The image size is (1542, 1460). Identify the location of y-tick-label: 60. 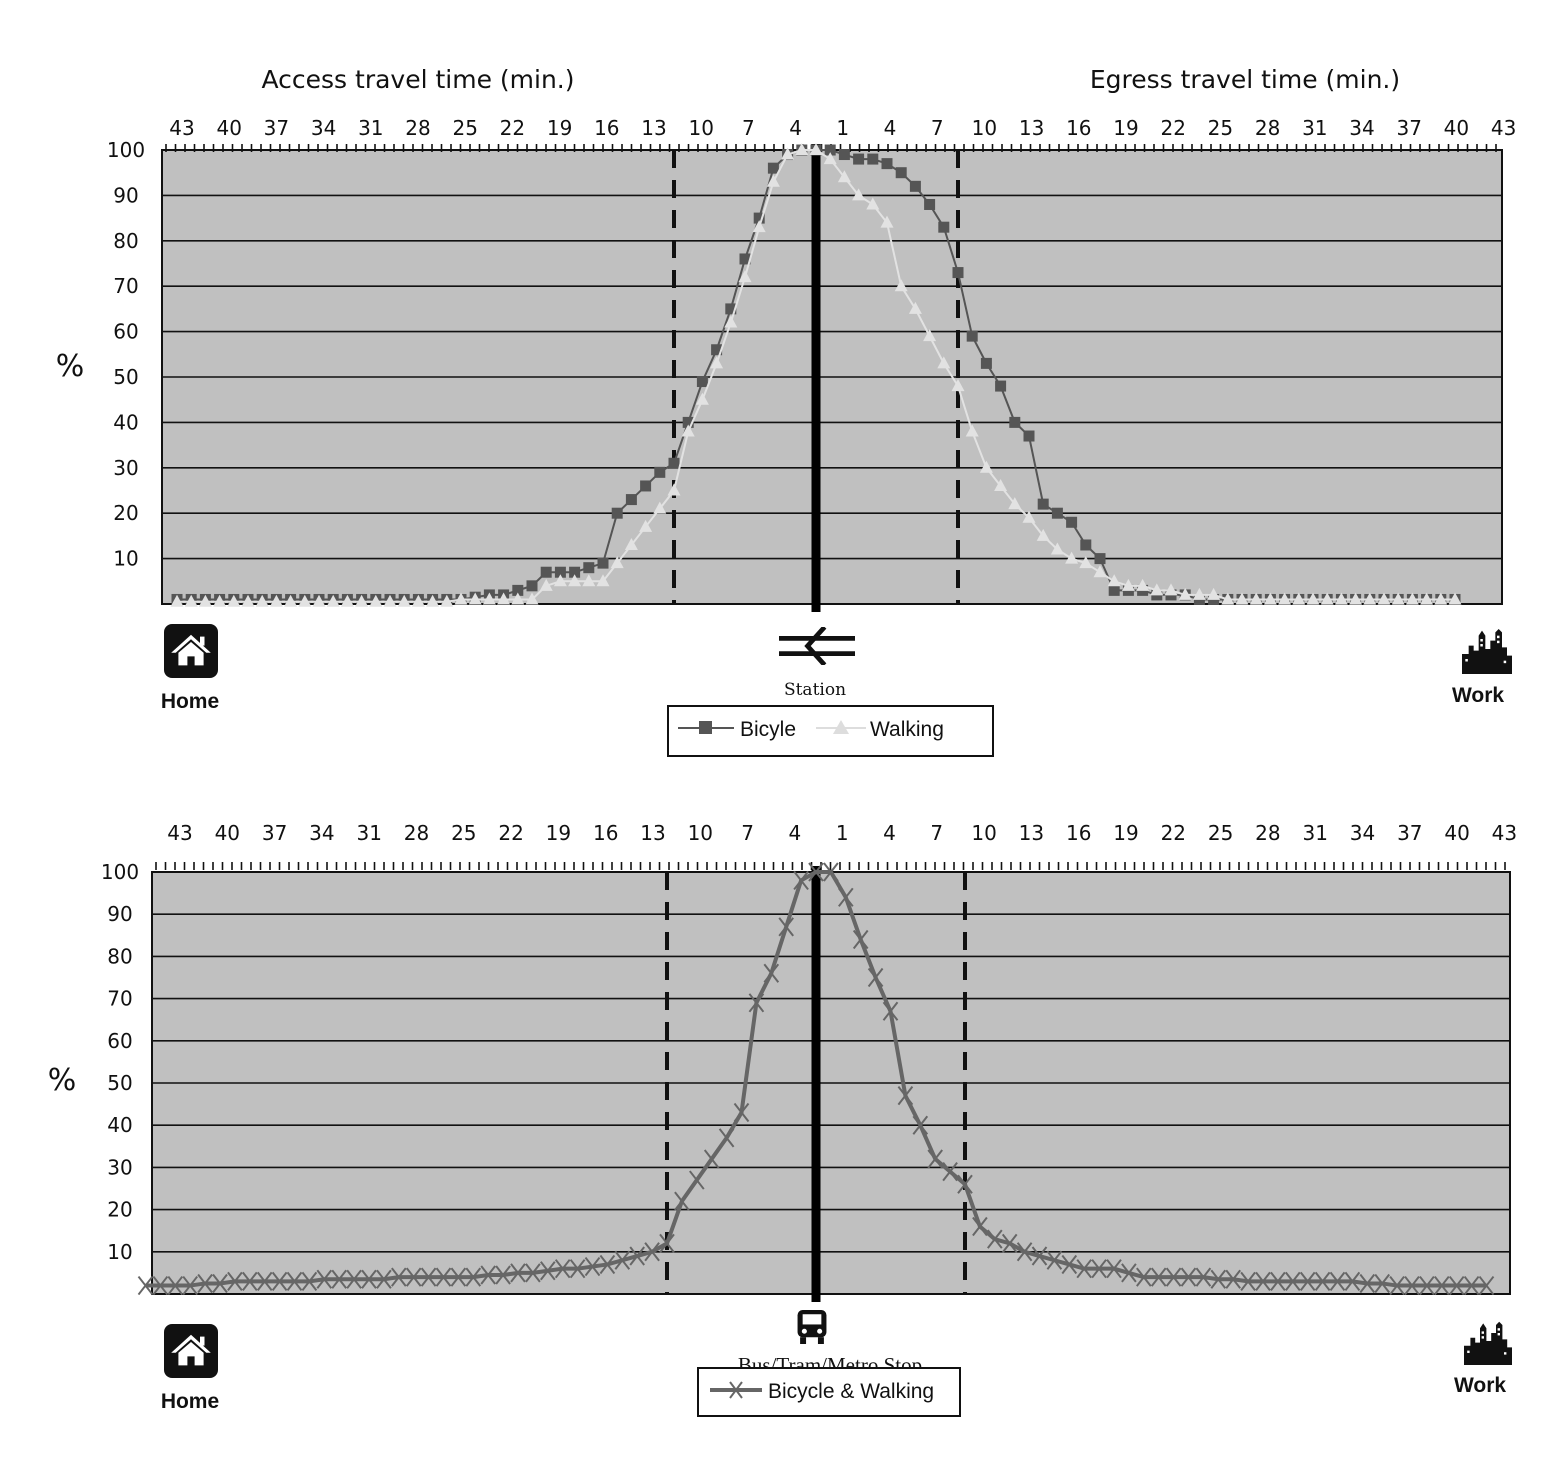
(125, 332).